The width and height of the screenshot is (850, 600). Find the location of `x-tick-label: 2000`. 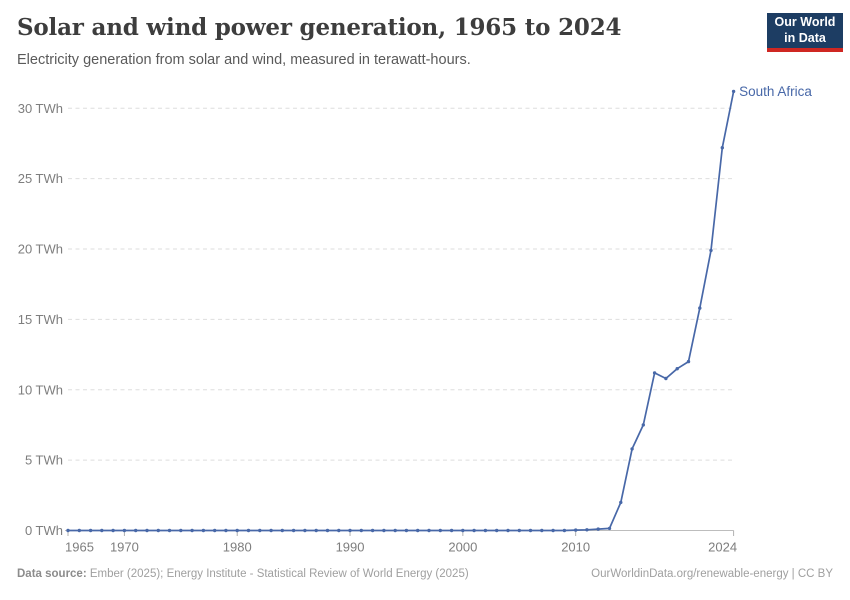

x-tick-label: 2000 is located at coordinates (462, 547).